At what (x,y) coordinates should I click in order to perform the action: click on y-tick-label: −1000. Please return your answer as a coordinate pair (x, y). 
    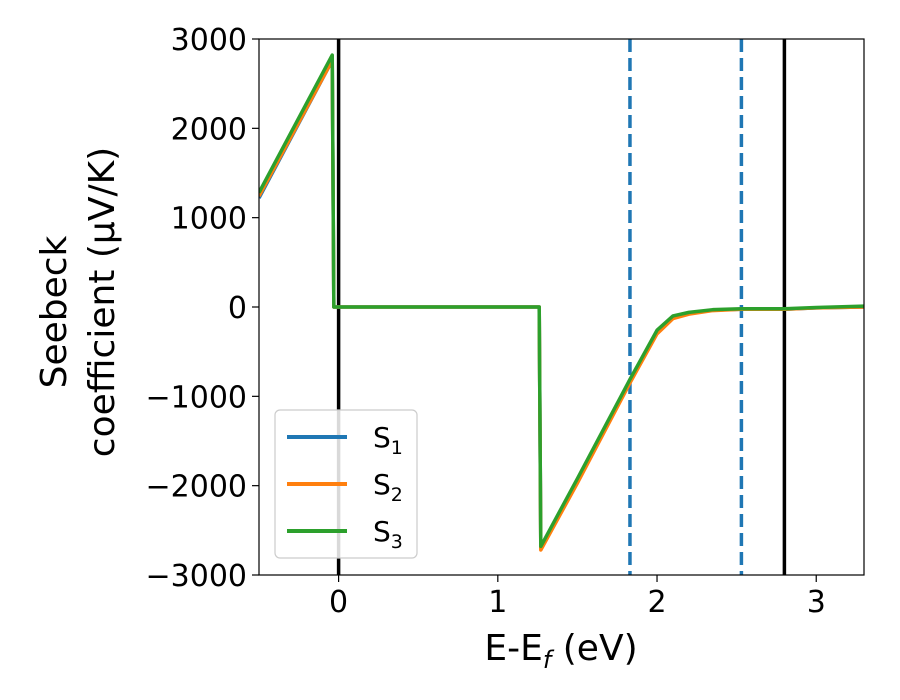
    Looking at the image, I should click on (196, 397).